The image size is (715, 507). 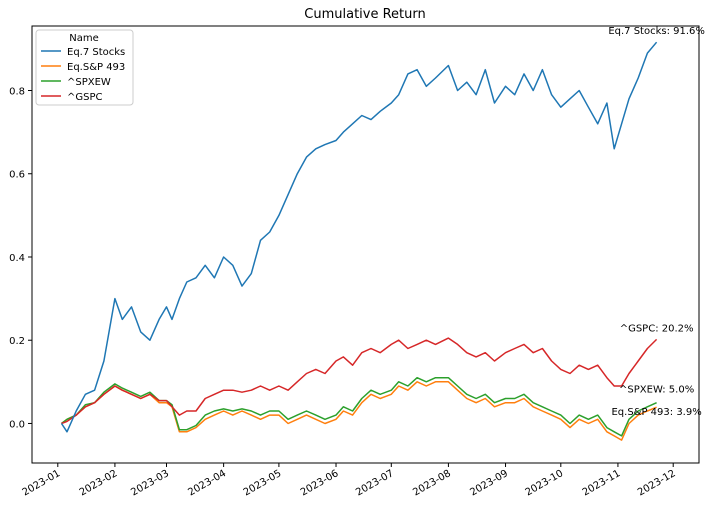 I want to click on legend-box, so click(x=84, y=67).